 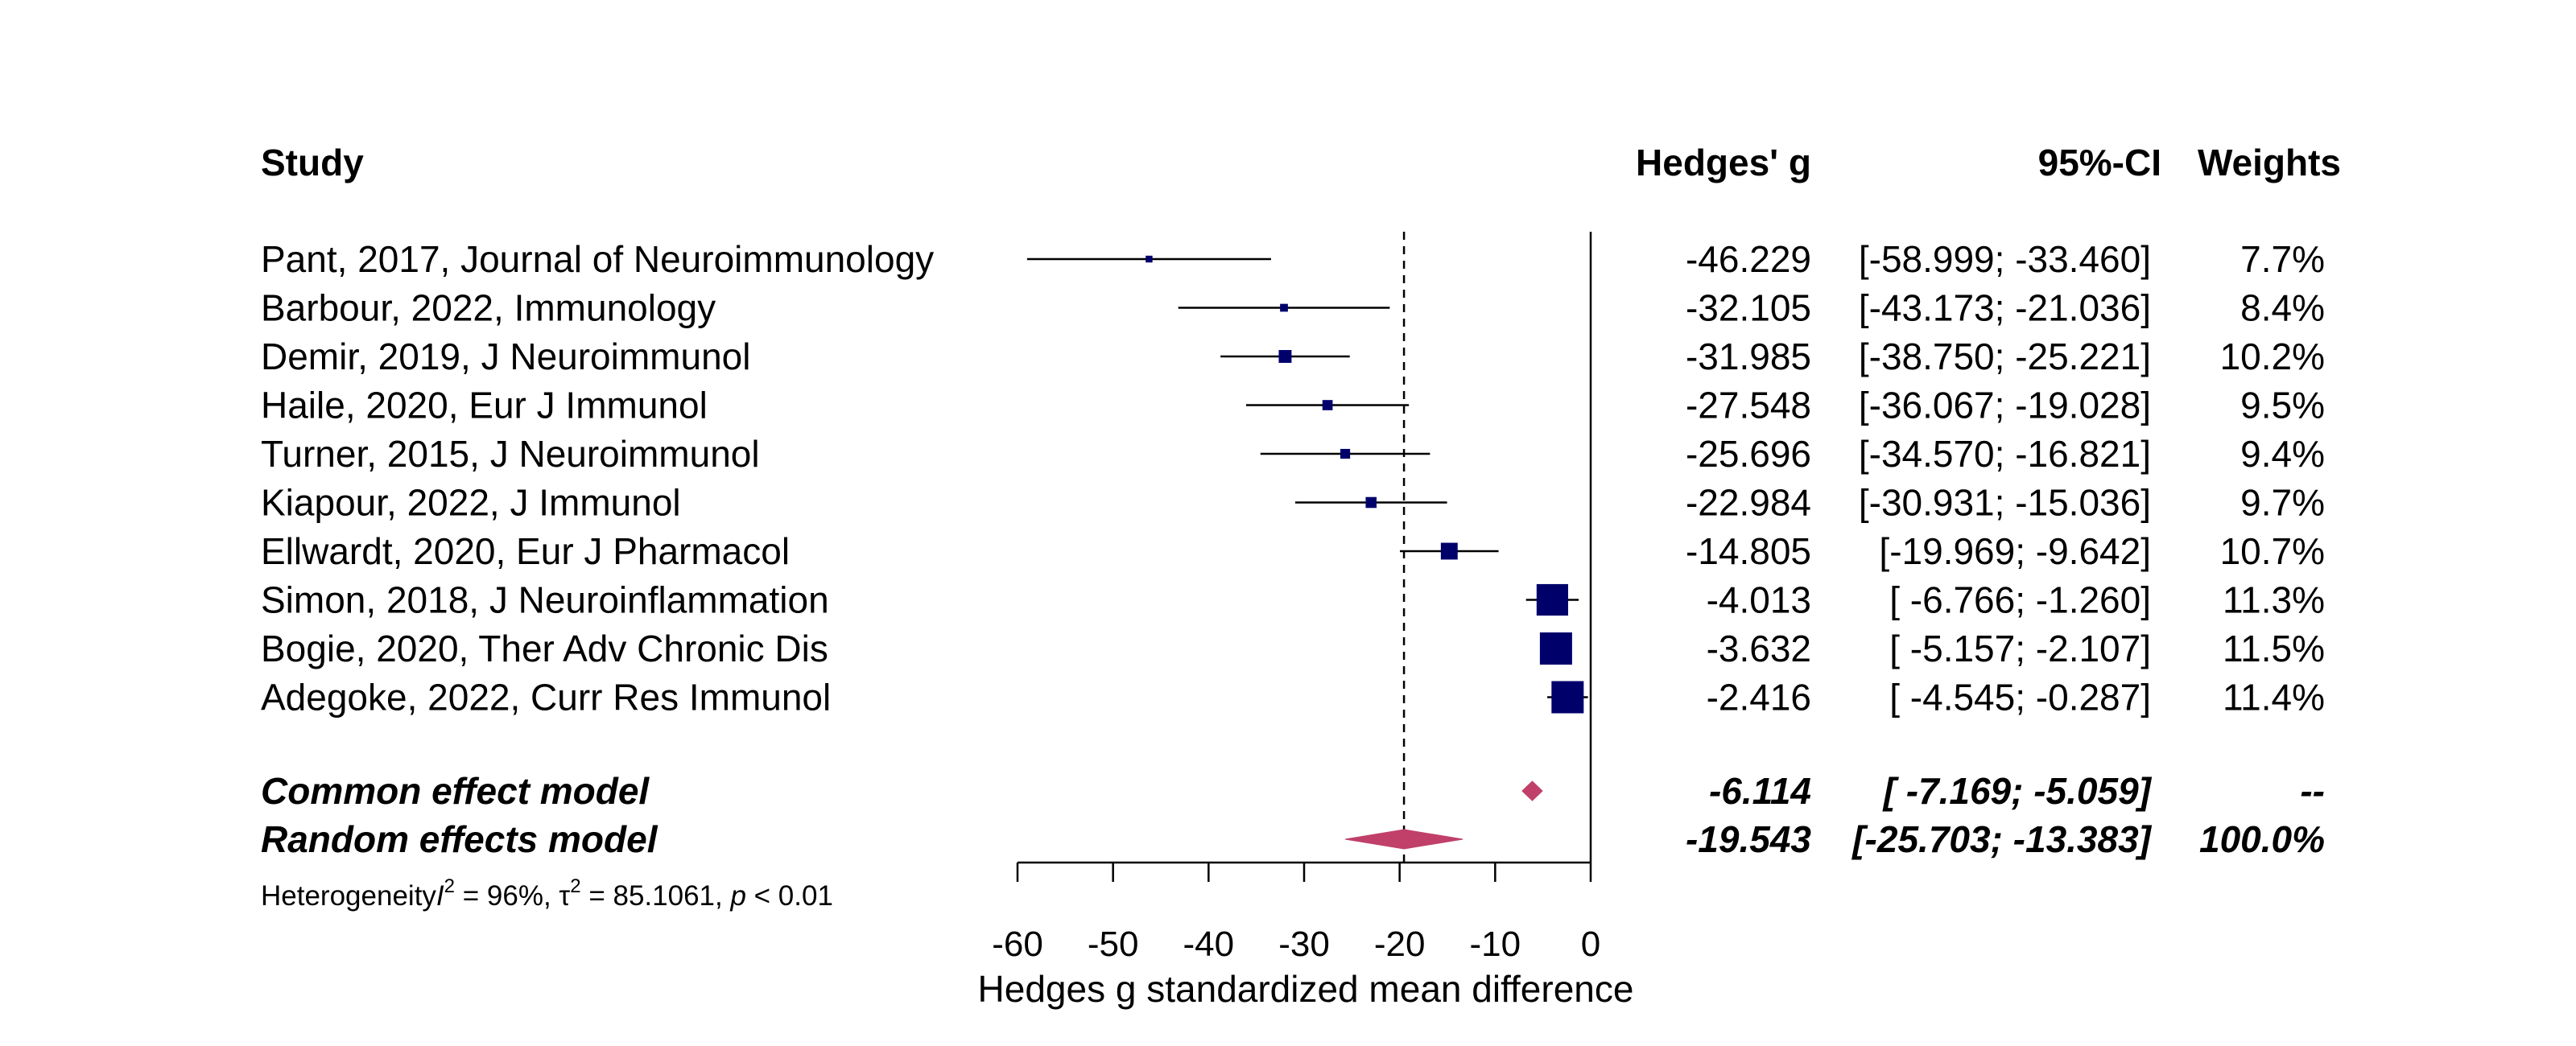 I want to click on p-value: < 0.01, so click(x=789, y=896).